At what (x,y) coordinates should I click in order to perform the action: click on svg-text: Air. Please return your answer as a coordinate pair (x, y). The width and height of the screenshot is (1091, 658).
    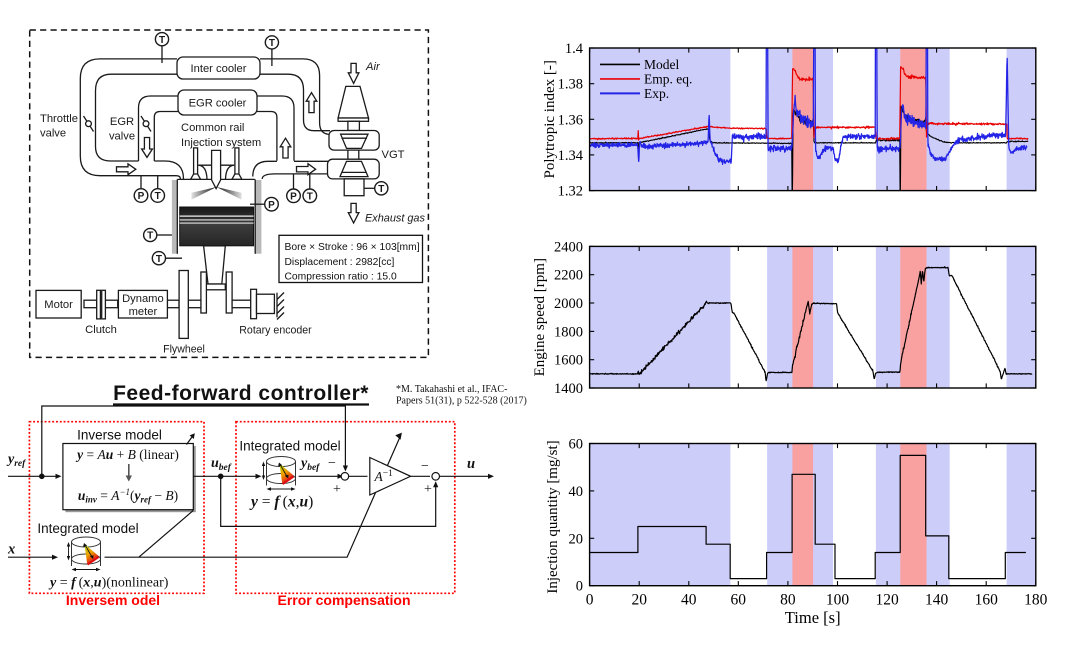
    Looking at the image, I should click on (373, 67).